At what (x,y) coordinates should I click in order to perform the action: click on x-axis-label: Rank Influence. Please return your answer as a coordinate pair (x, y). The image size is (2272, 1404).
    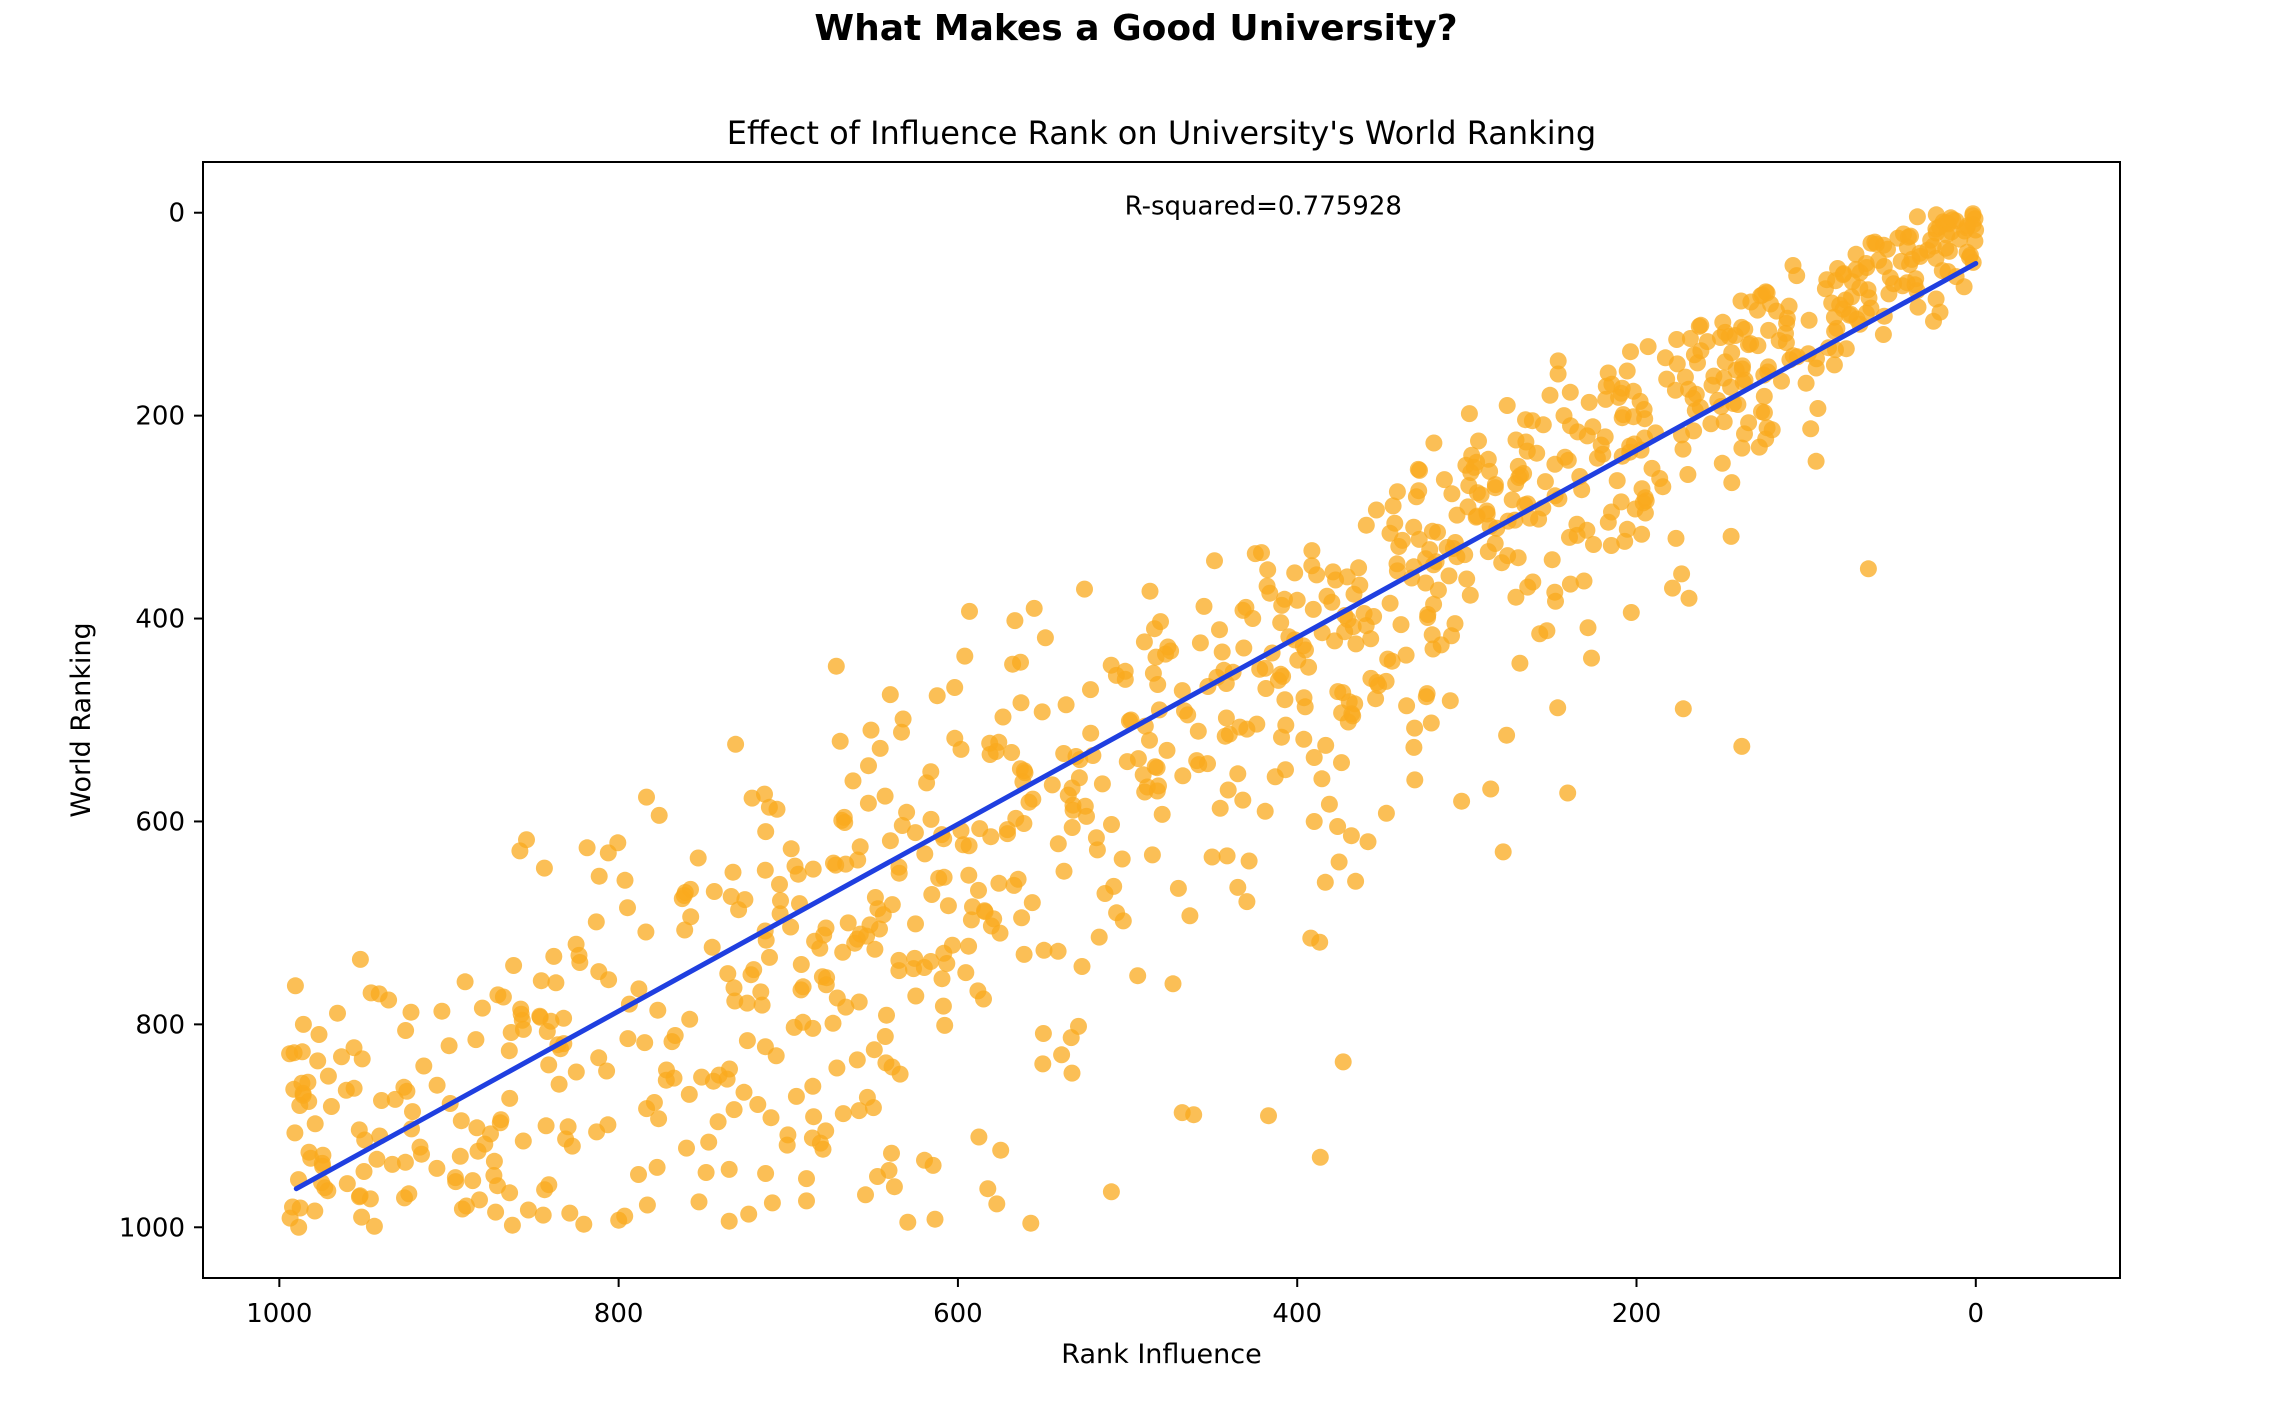
    Looking at the image, I should click on (1161, 1354).